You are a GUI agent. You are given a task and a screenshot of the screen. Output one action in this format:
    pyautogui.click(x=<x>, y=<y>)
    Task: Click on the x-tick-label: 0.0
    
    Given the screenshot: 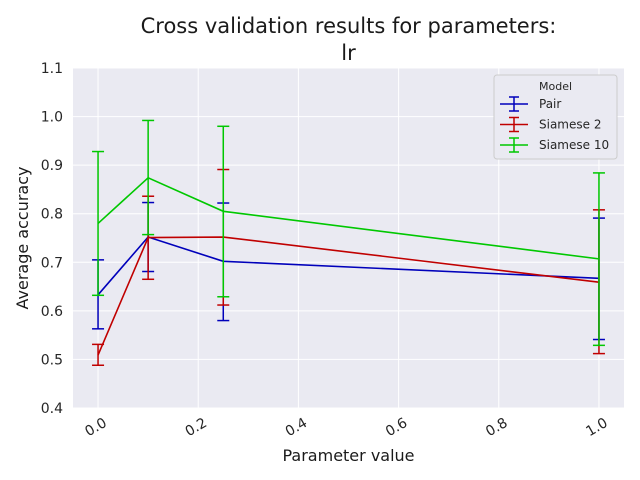 What is the action you would take?
    pyautogui.click(x=95, y=427)
    